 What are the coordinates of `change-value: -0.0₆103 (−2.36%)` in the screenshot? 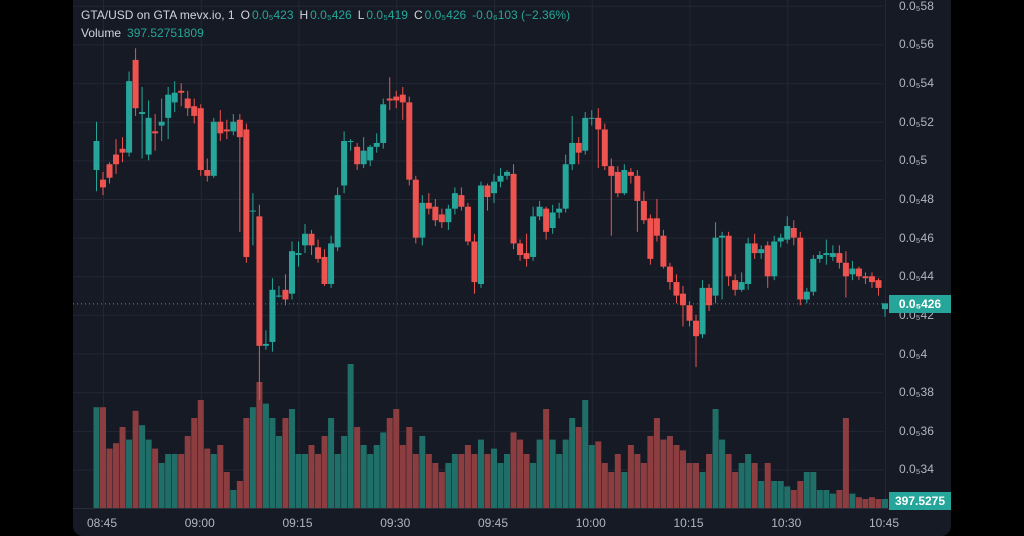 It's located at (521, 15).